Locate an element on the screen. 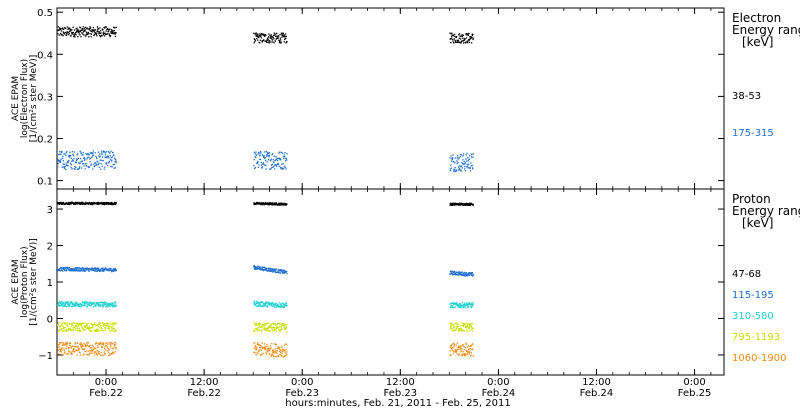 The height and width of the screenshot is (410, 800). x-tick-date: Feb.25 is located at coordinates (695, 393).